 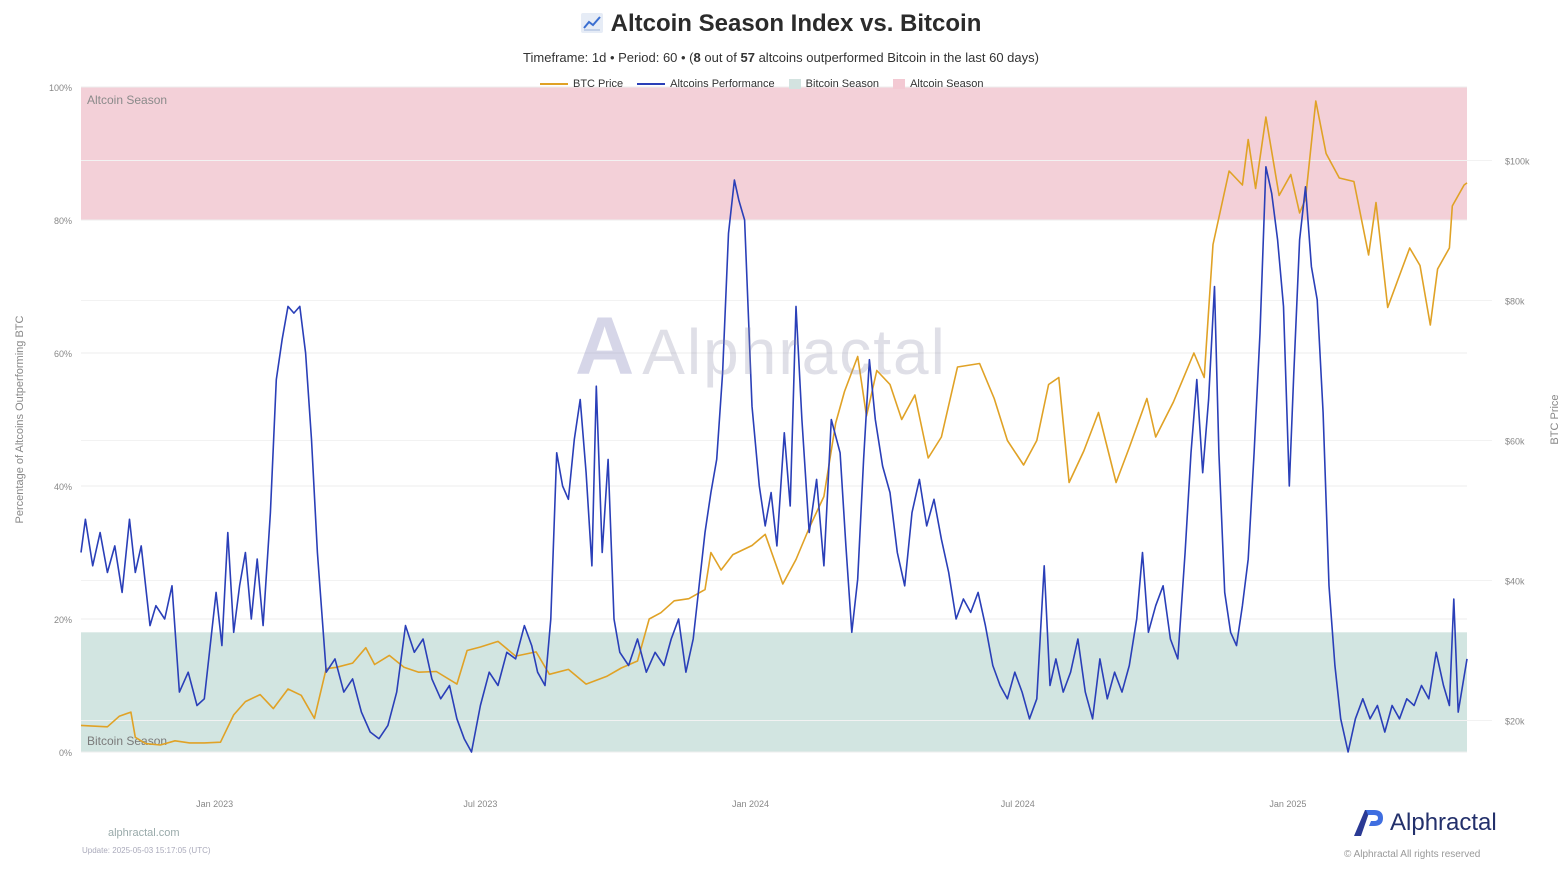 What do you see at coordinates (720, 57) in the screenshot?
I see `subtitle-mid: out of` at bounding box center [720, 57].